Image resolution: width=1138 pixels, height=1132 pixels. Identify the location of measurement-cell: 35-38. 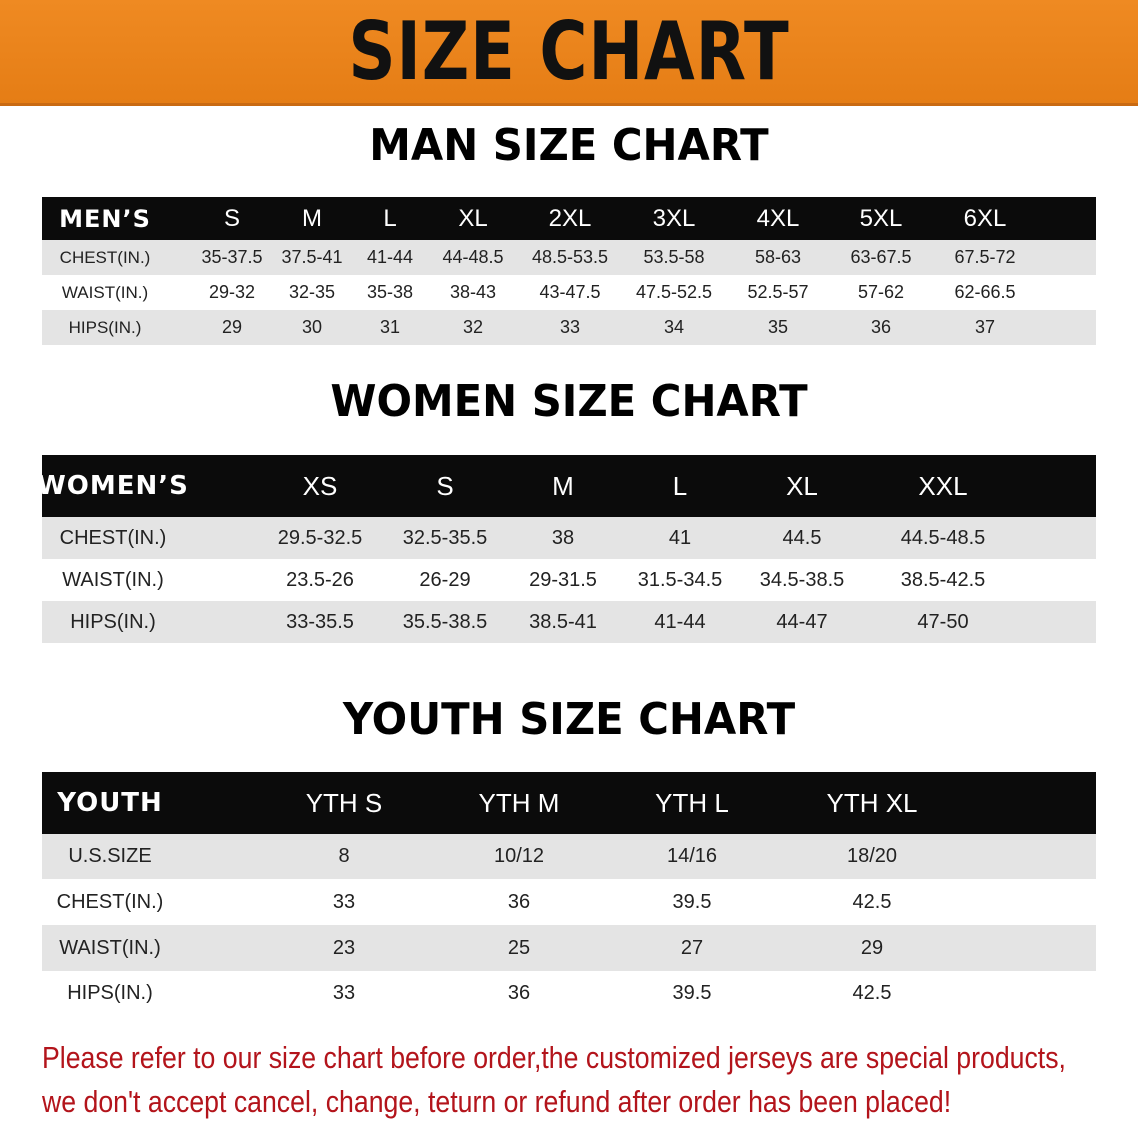
(390, 292).